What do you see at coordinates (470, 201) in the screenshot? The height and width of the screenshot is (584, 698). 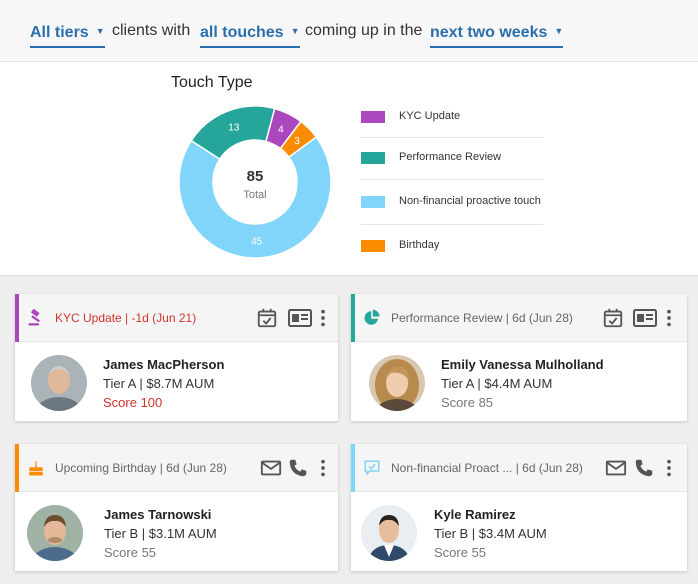 I see `legend-label: Non-financial proactive touch` at bounding box center [470, 201].